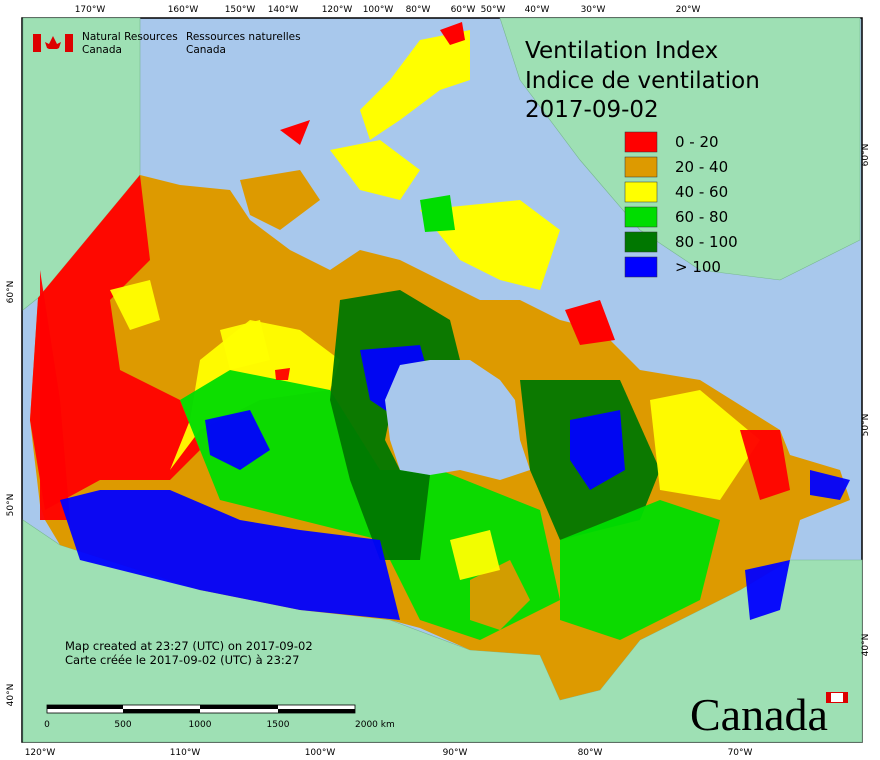 This screenshot has width=880, height=760. Describe the element at coordinates (698, 267) in the screenshot. I see `legend-label: > 100` at that location.